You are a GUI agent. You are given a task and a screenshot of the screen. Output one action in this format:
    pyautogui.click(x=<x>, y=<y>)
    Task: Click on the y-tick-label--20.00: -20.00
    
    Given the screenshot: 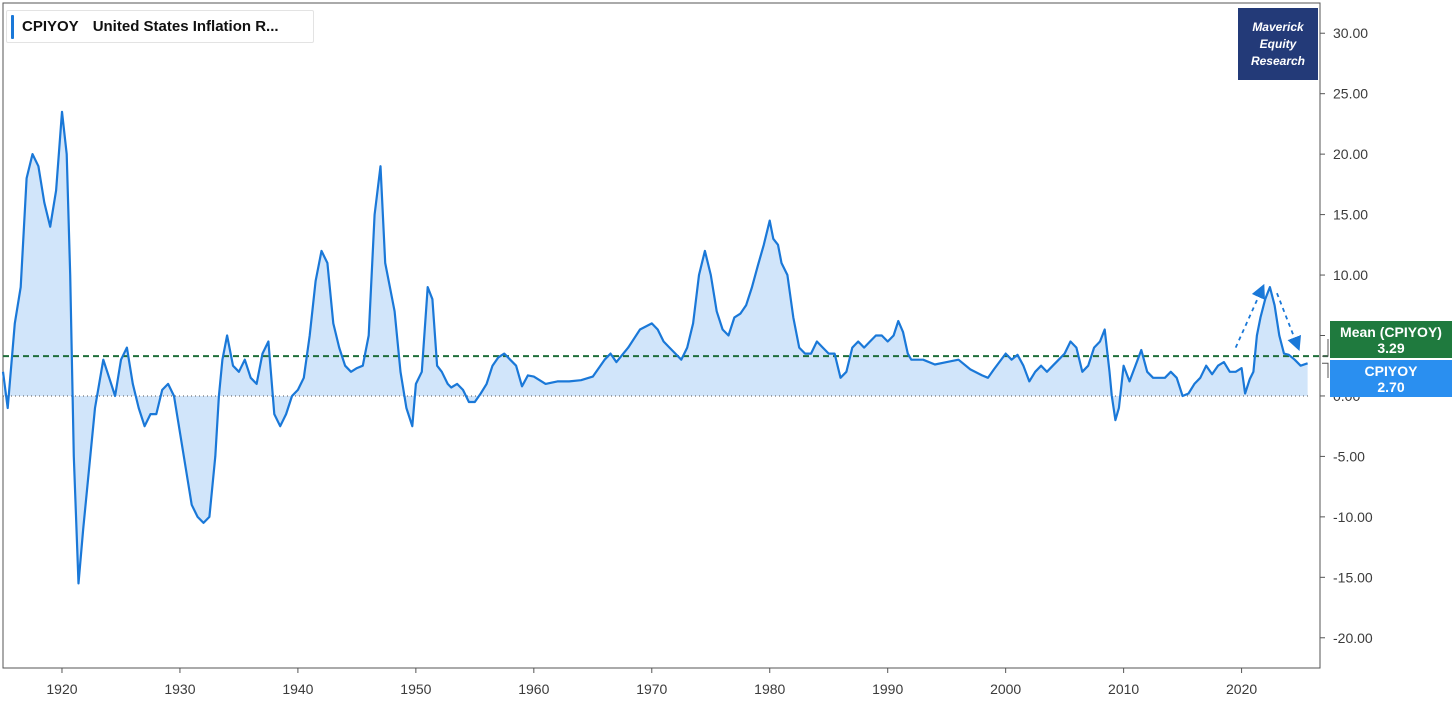 What is the action you would take?
    pyautogui.click(x=1353, y=638)
    